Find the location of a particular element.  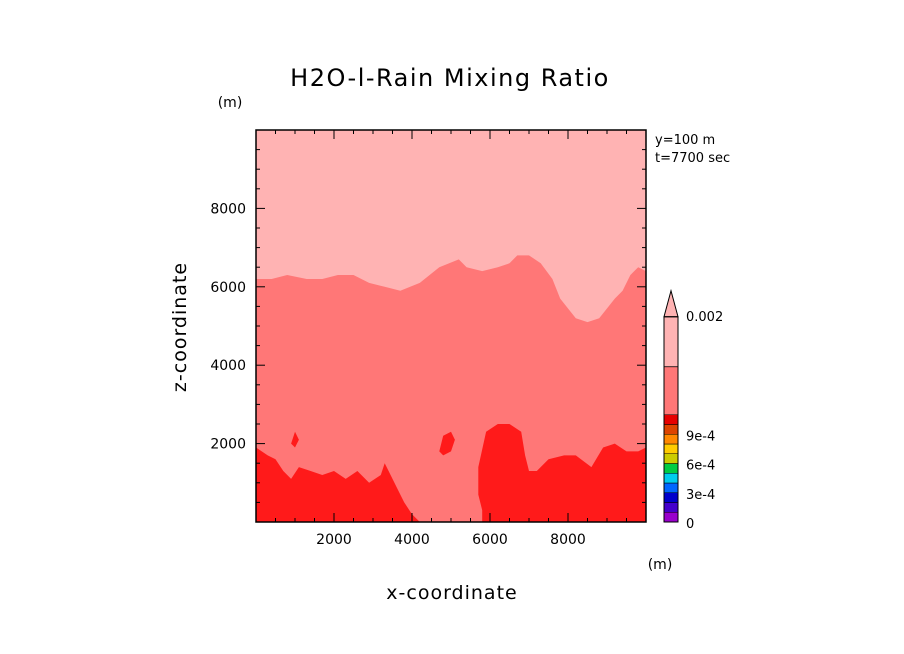

y-tick-label: 6000 is located at coordinates (228, 288).